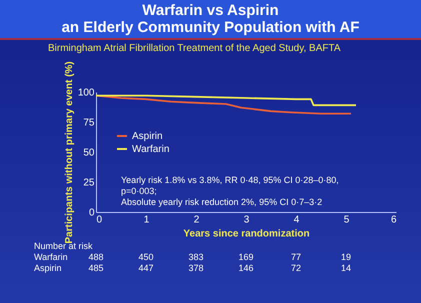 This screenshot has height=303, width=421. I want to click on legend-label: Warfarin, so click(151, 149).